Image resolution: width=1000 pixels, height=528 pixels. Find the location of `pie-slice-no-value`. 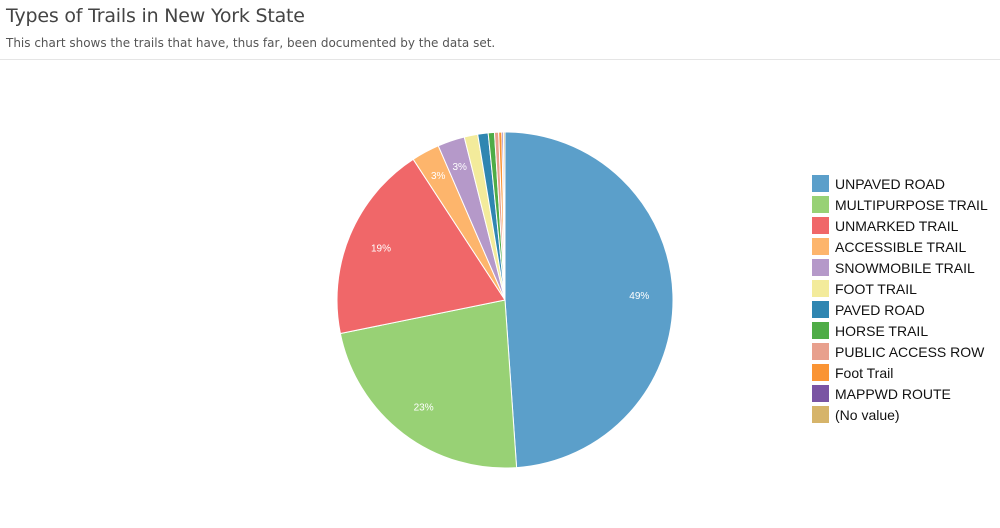

pie-slice-no-value is located at coordinates (504, 216).